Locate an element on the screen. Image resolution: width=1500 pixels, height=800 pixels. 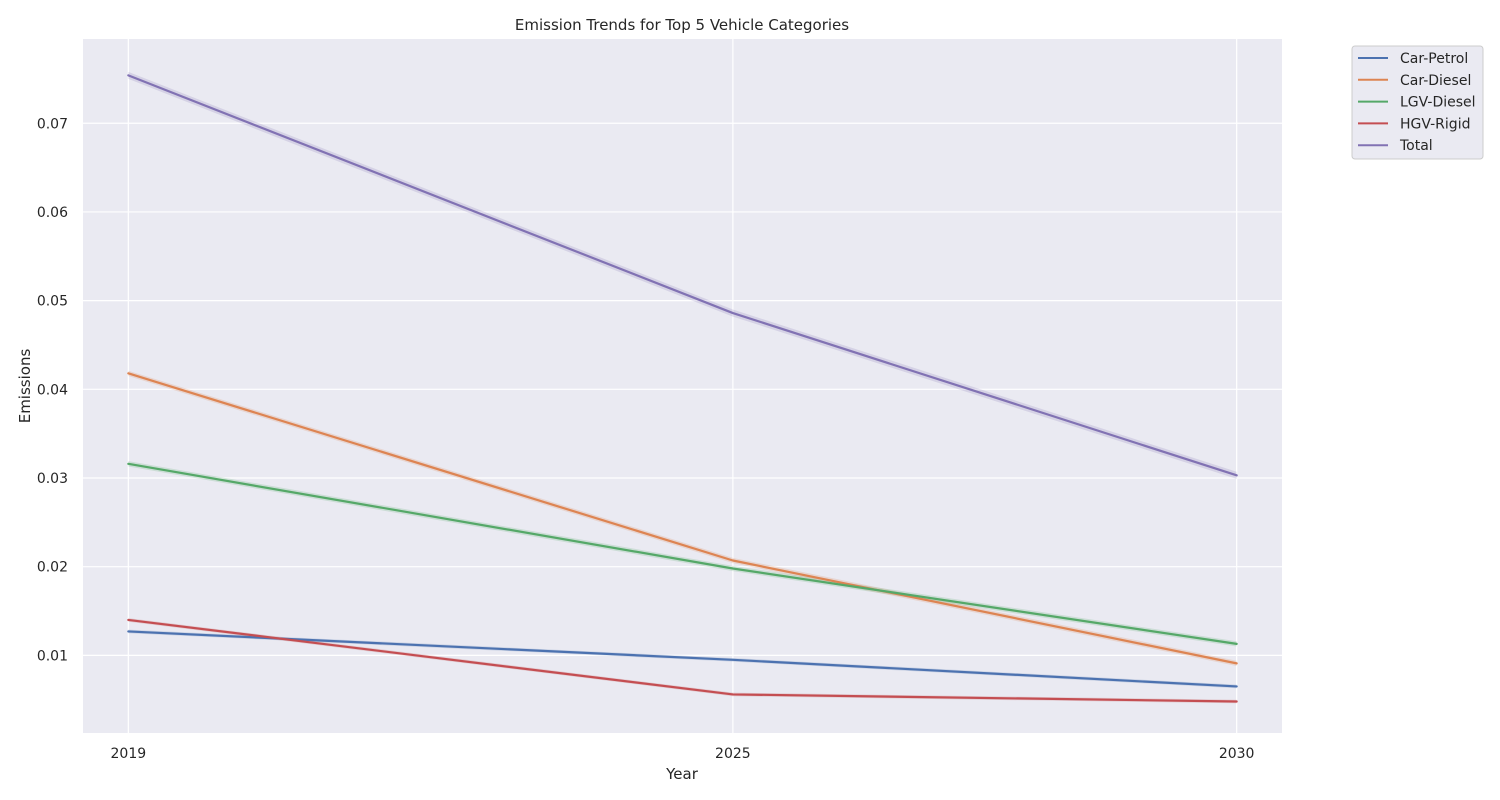
legend-label-total: Total is located at coordinates (1416, 146).